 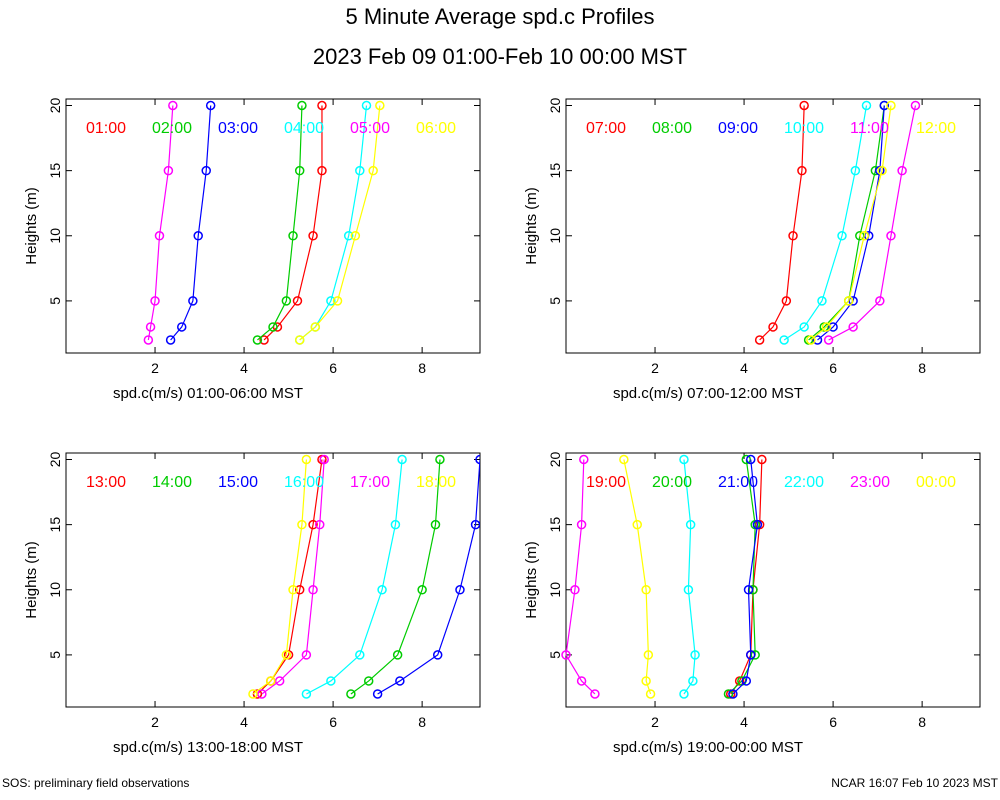 What do you see at coordinates (914, 783) in the screenshot?
I see `footer-timestamp: NCAR 16:07 Feb 10 2023 MST` at bounding box center [914, 783].